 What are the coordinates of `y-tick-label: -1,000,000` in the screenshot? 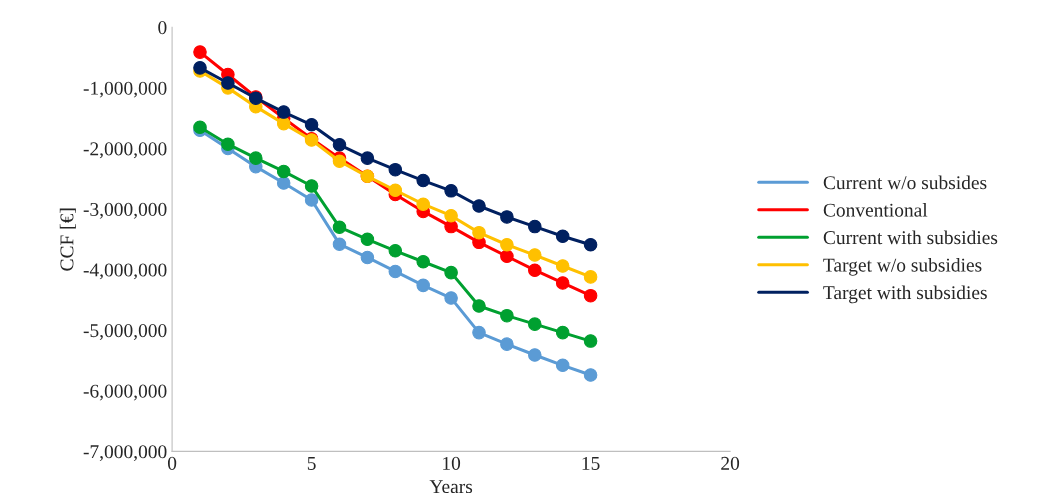 It's located at (125, 89).